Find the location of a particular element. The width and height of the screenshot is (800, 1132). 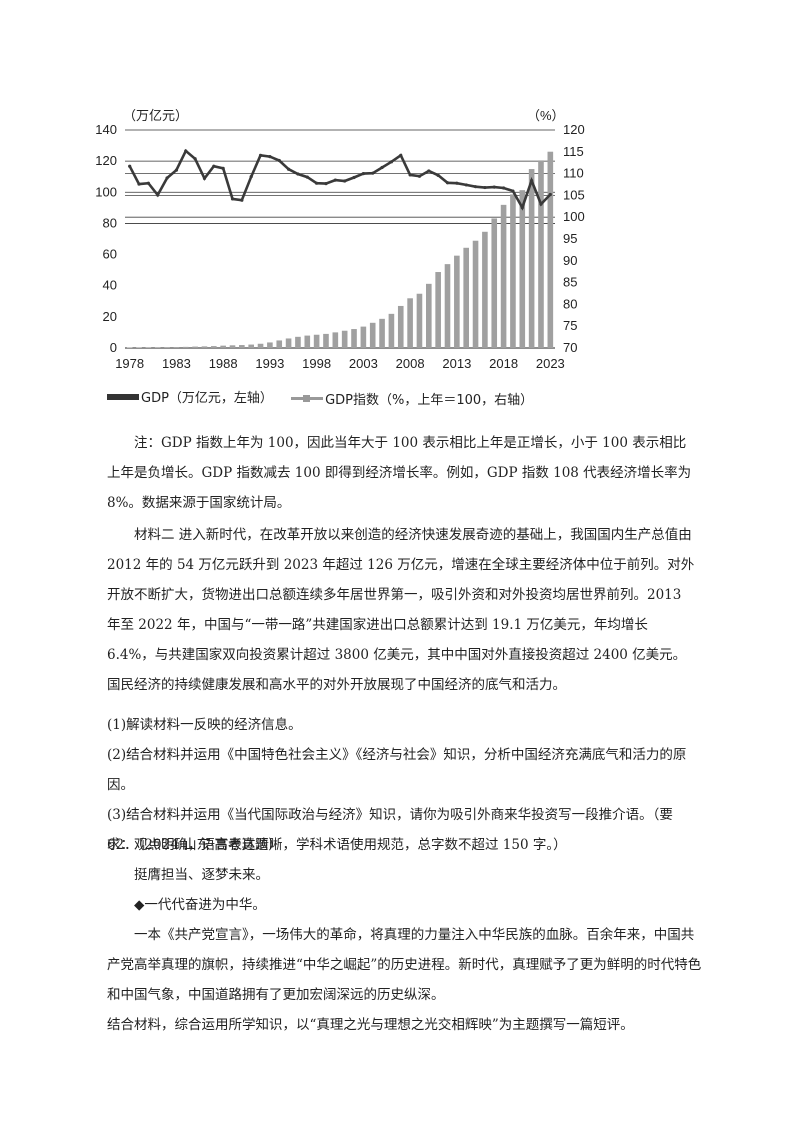

x-tick-2003: 2003 is located at coordinates (363, 363).